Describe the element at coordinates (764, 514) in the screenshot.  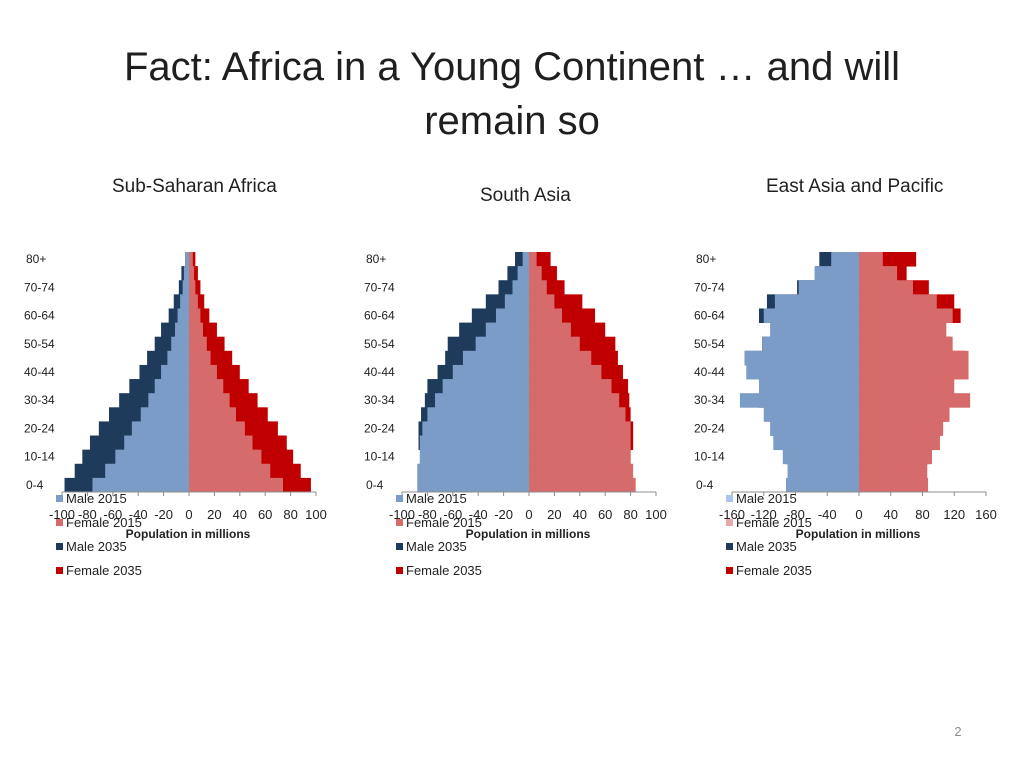
I see `x-tick-label: -120` at that location.